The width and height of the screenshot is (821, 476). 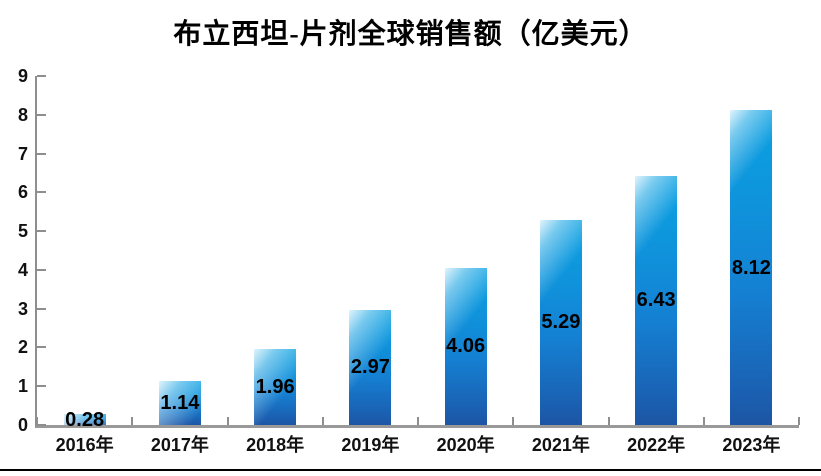 What do you see at coordinates (22, 192) in the screenshot?
I see `y-axis-label: 6` at bounding box center [22, 192].